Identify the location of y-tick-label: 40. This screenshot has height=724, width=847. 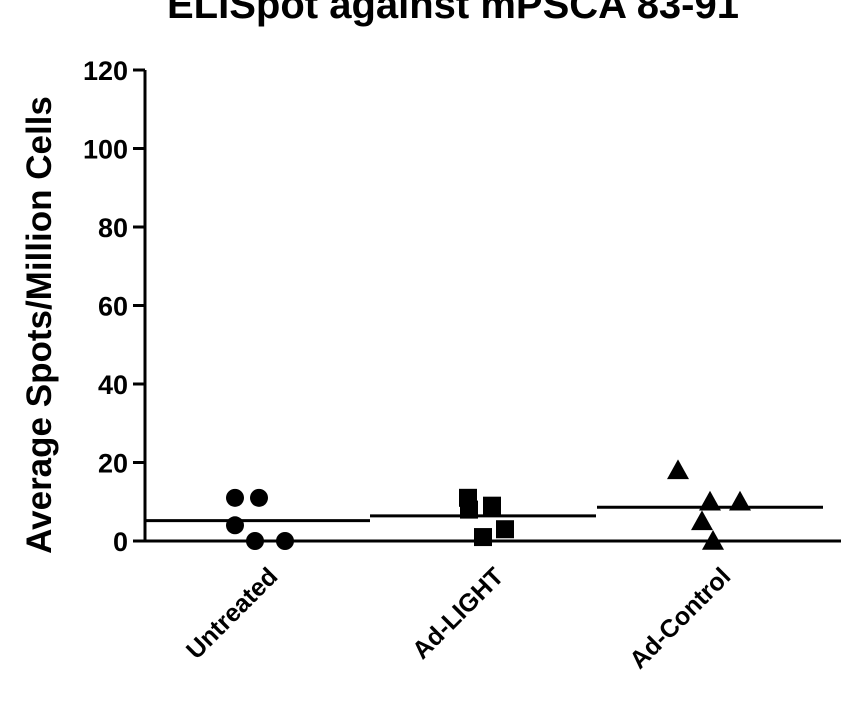
(113, 385).